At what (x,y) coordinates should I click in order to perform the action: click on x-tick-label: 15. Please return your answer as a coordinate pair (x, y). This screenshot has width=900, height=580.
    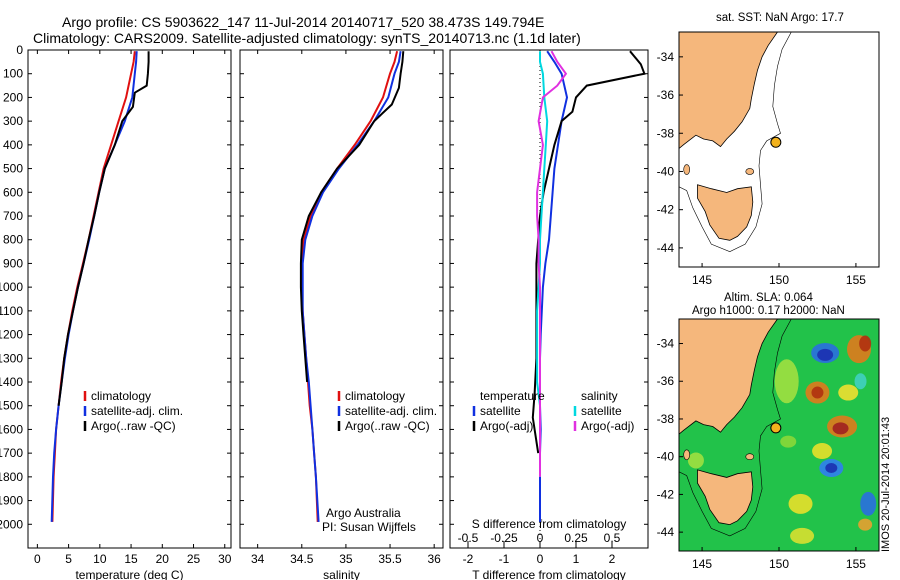
    Looking at the image, I should click on (131, 559).